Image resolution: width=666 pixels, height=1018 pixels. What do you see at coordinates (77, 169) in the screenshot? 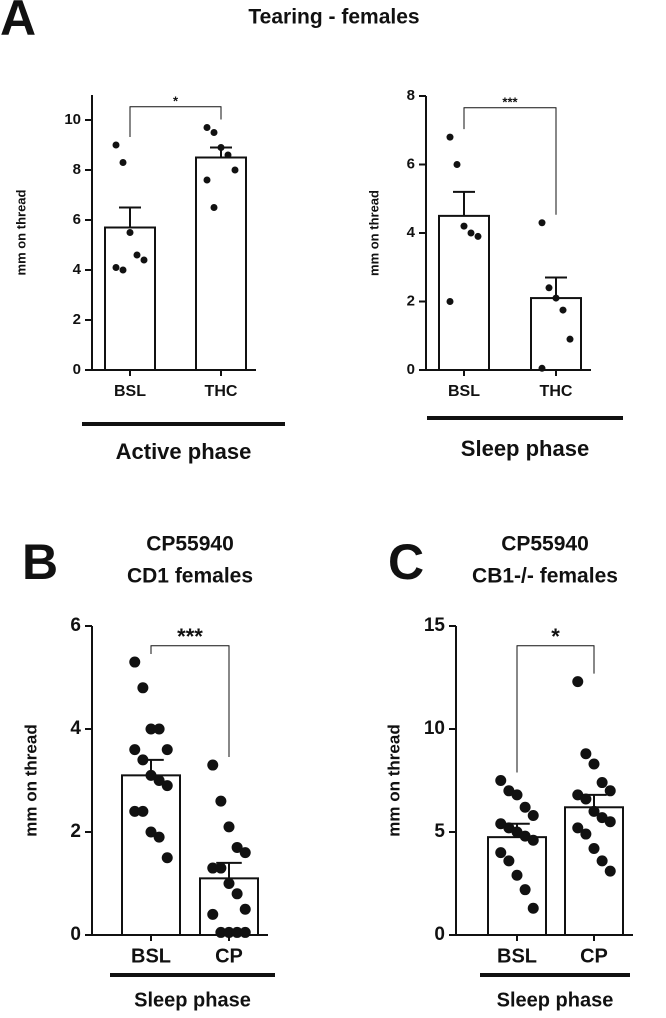
I see `y-tick-label: 8` at bounding box center [77, 169].